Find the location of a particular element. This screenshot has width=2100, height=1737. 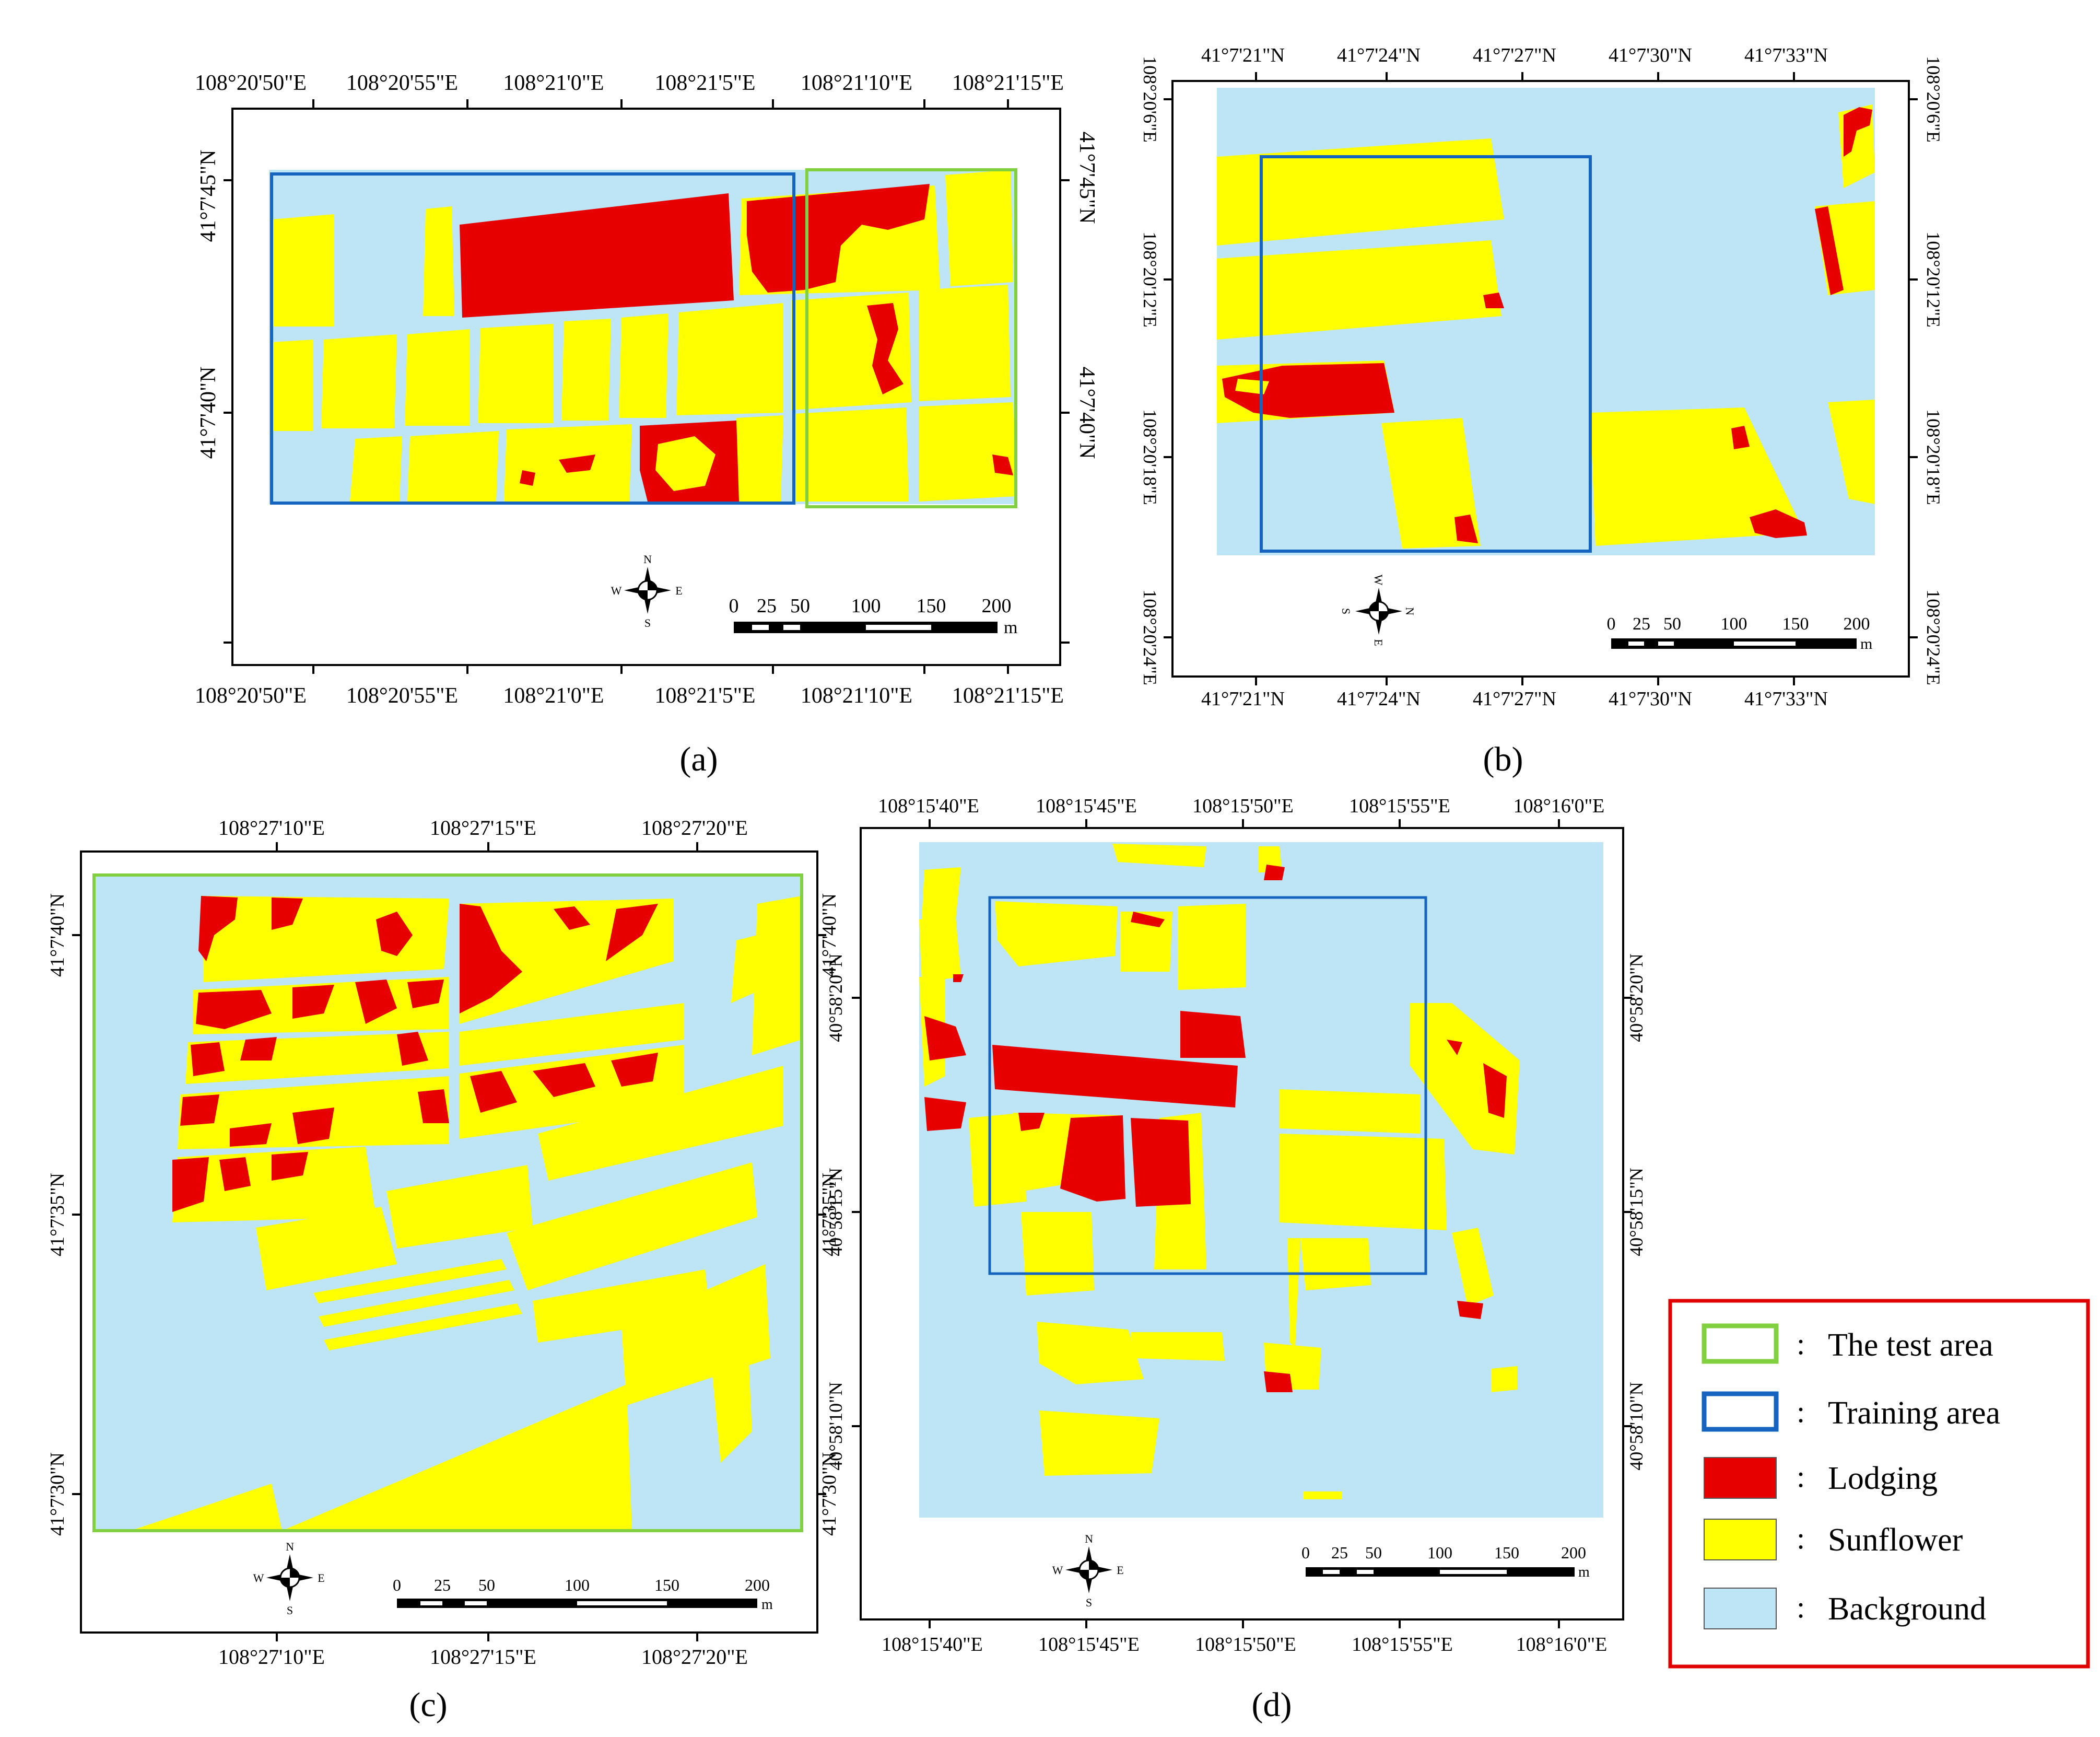

panel-c-scalebar: 0 25 50 100 150 200 m is located at coordinates (583, 1594).